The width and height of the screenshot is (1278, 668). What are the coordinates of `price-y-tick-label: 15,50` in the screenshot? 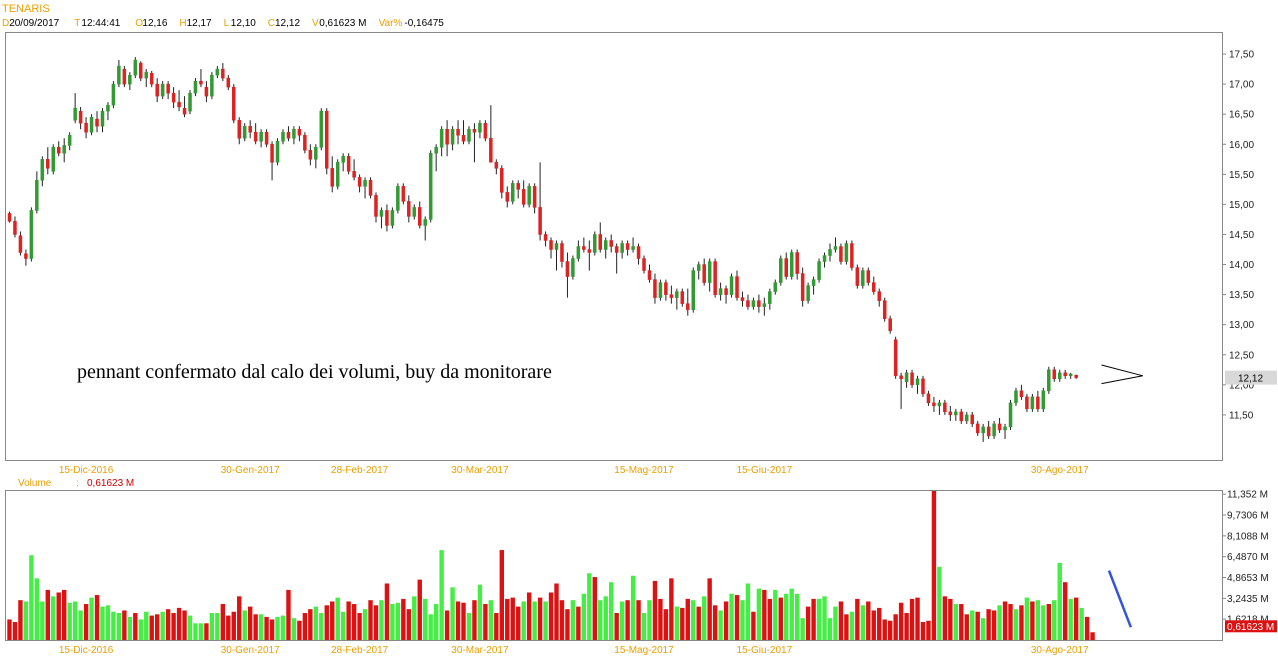 It's located at (1241, 175).